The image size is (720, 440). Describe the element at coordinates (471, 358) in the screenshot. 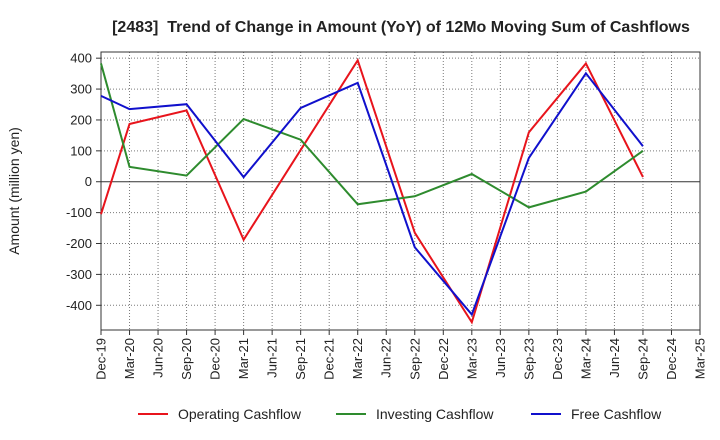

I see `x-tick-label: Mar-23` at that location.